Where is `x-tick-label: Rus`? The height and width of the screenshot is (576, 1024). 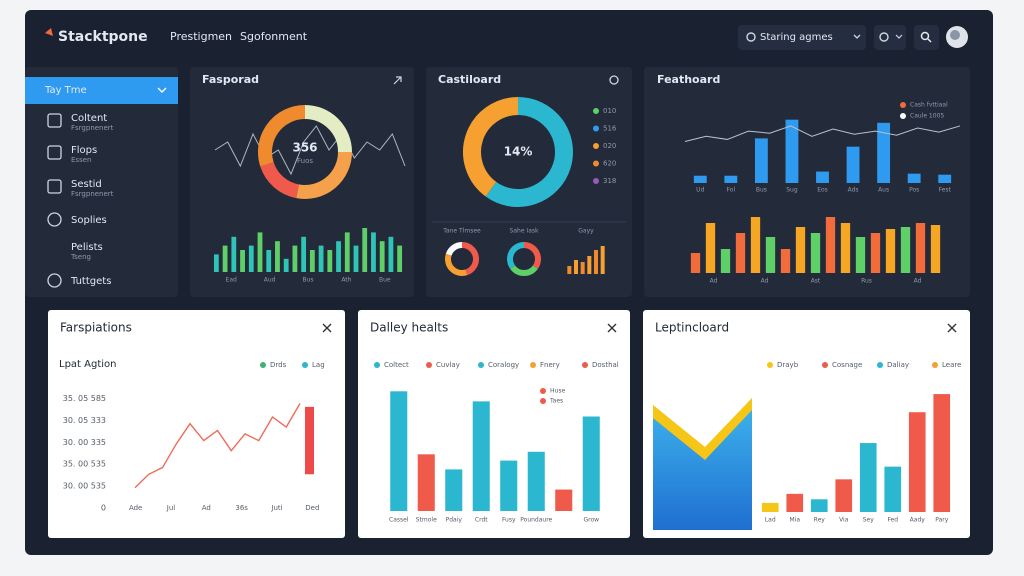 x-tick-label: Rus is located at coordinates (866, 281).